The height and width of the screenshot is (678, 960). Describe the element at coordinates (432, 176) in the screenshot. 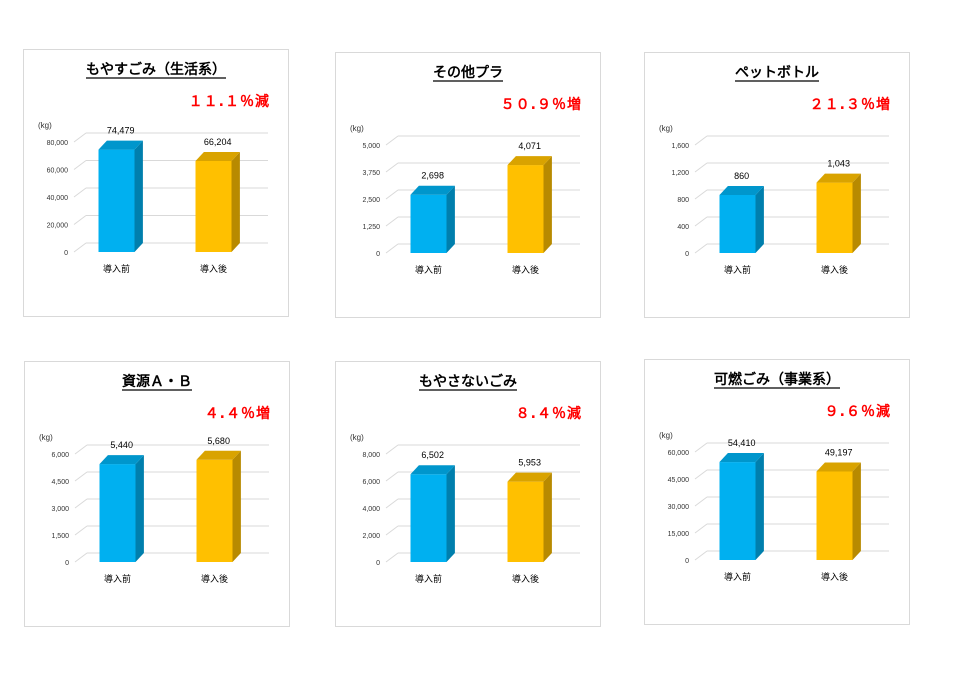

I see `data-label: 2,698` at that location.